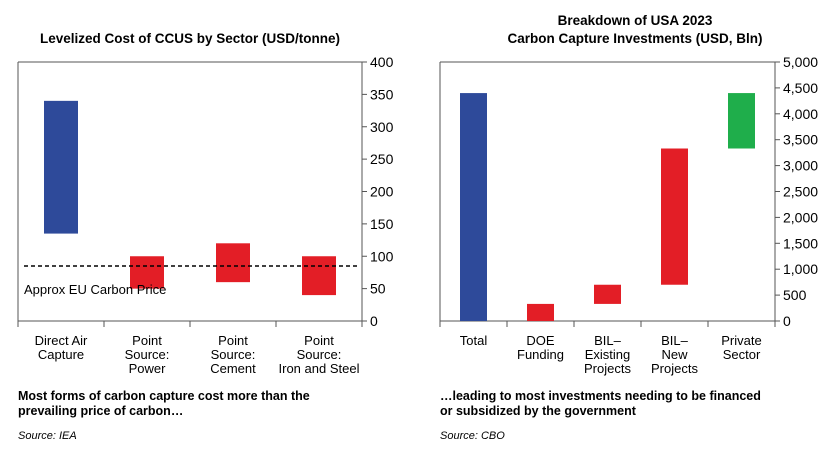 Image resolution: width=840 pixels, height=455 pixels. What do you see at coordinates (800, 217) in the screenshot?
I see `right-y-tick-label: 2,000` at bounding box center [800, 217].